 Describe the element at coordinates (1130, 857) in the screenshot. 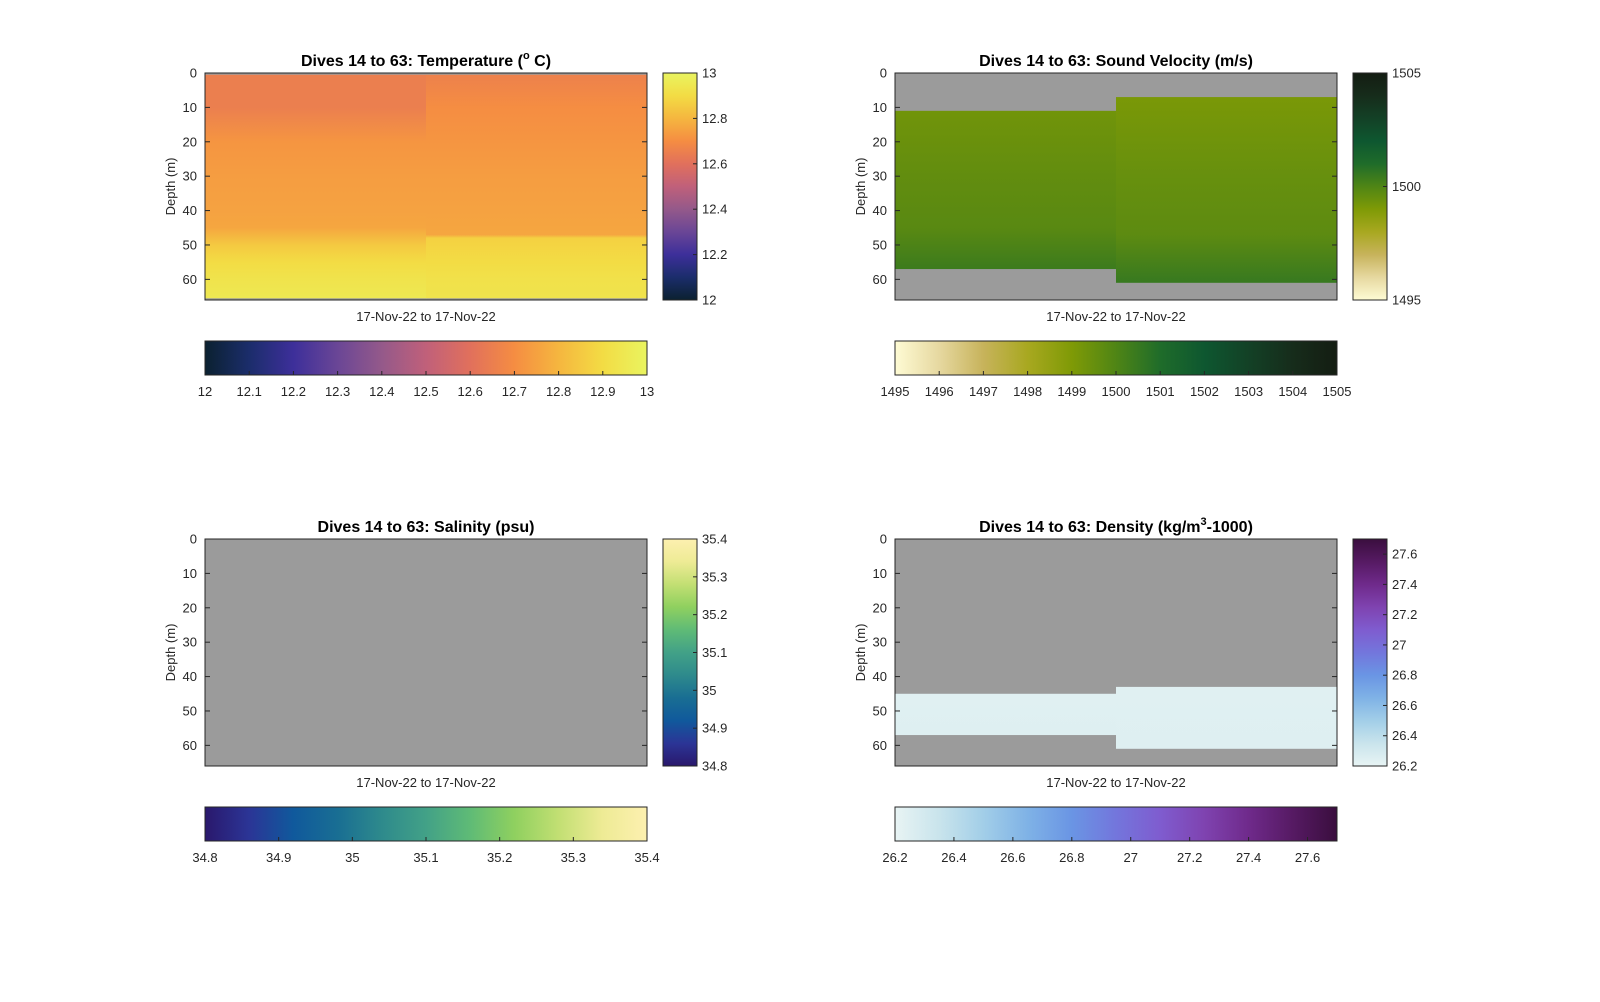

I see `hcb-tick-label: 27` at that location.